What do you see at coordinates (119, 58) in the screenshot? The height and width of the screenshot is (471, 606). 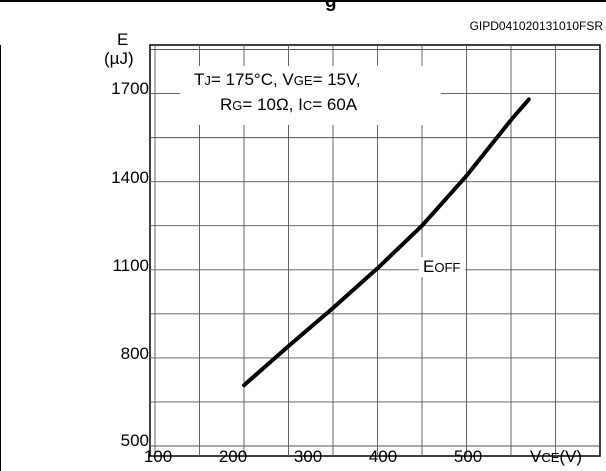 I see `y-axis-unit: (µJ)` at bounding box center [119, 58].